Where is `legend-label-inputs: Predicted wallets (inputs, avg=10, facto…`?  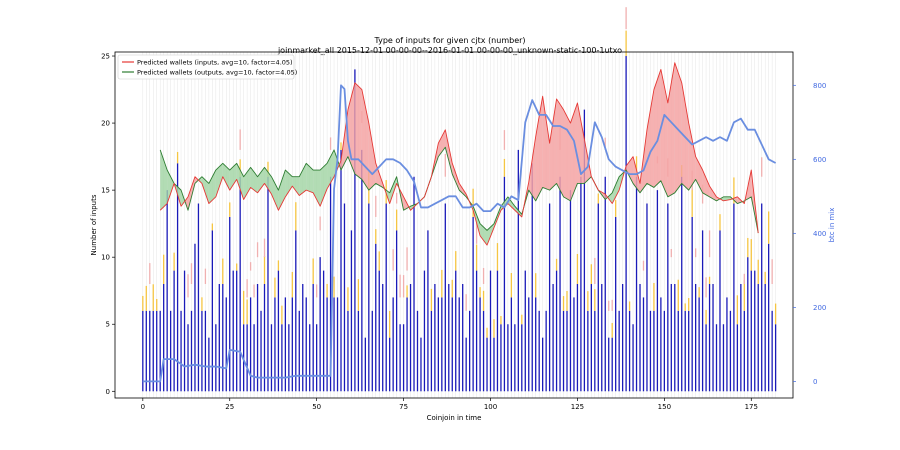
legend-label-inputs: Predicted wallets (inputs, avg=10, facto… is located at coordinates (215, 63).